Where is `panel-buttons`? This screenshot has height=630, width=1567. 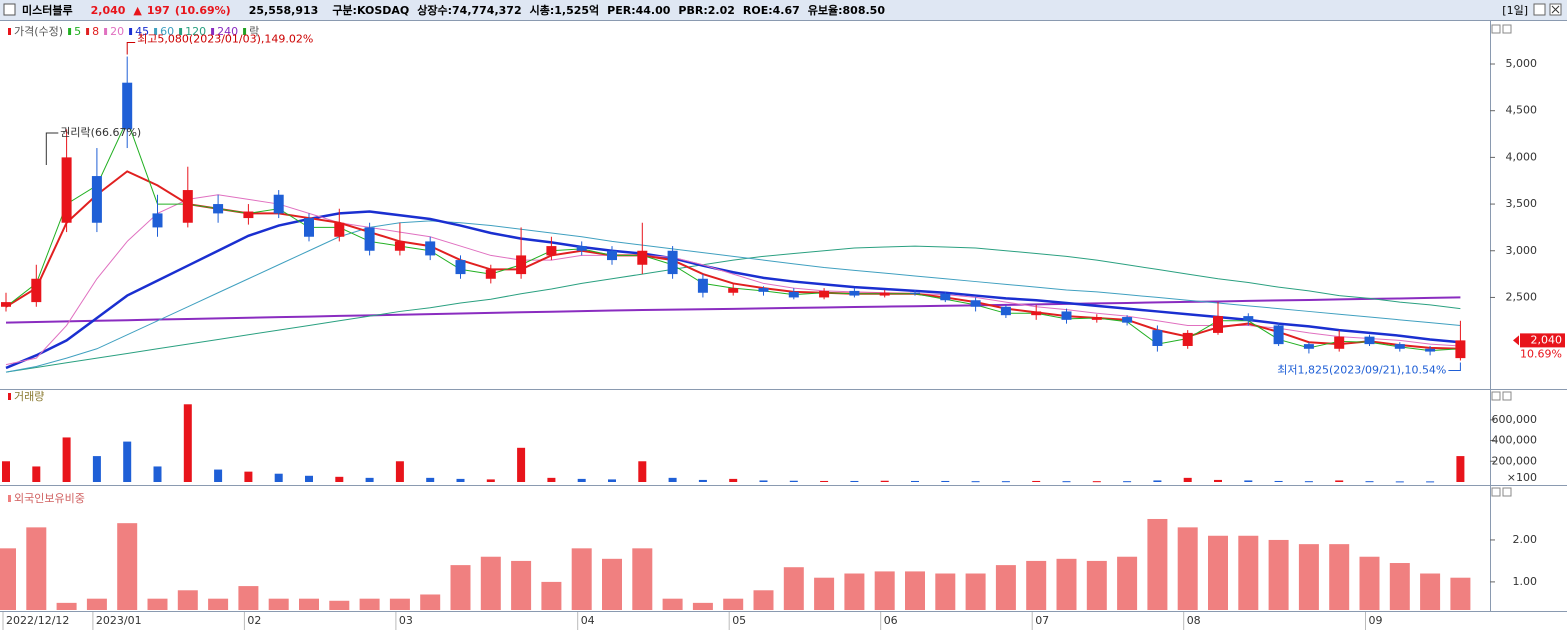 panel-buttons is located at coordinates (1526, 250).